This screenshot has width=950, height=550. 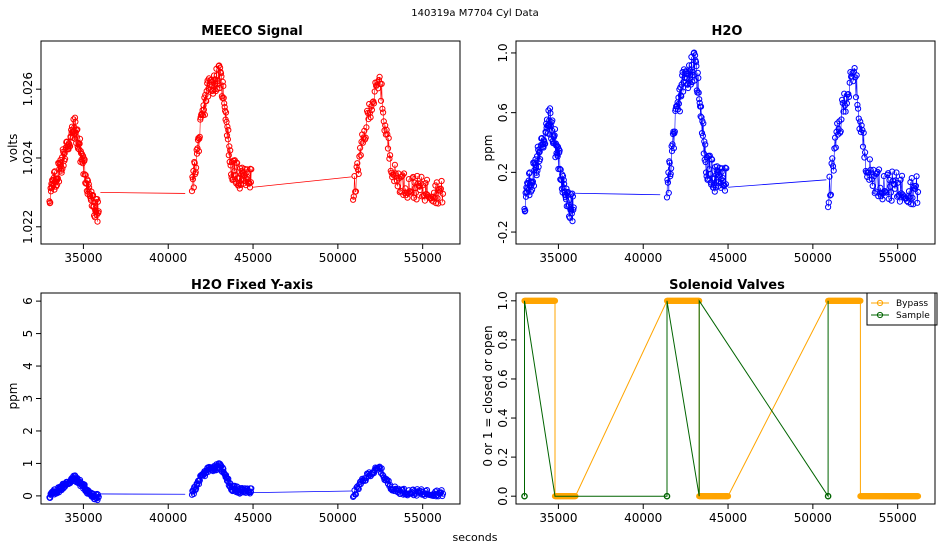 What do you see at coordinates (880, 315) in the screenshot?
I see `legend-sample-marker` at bounding box center [880, 315].